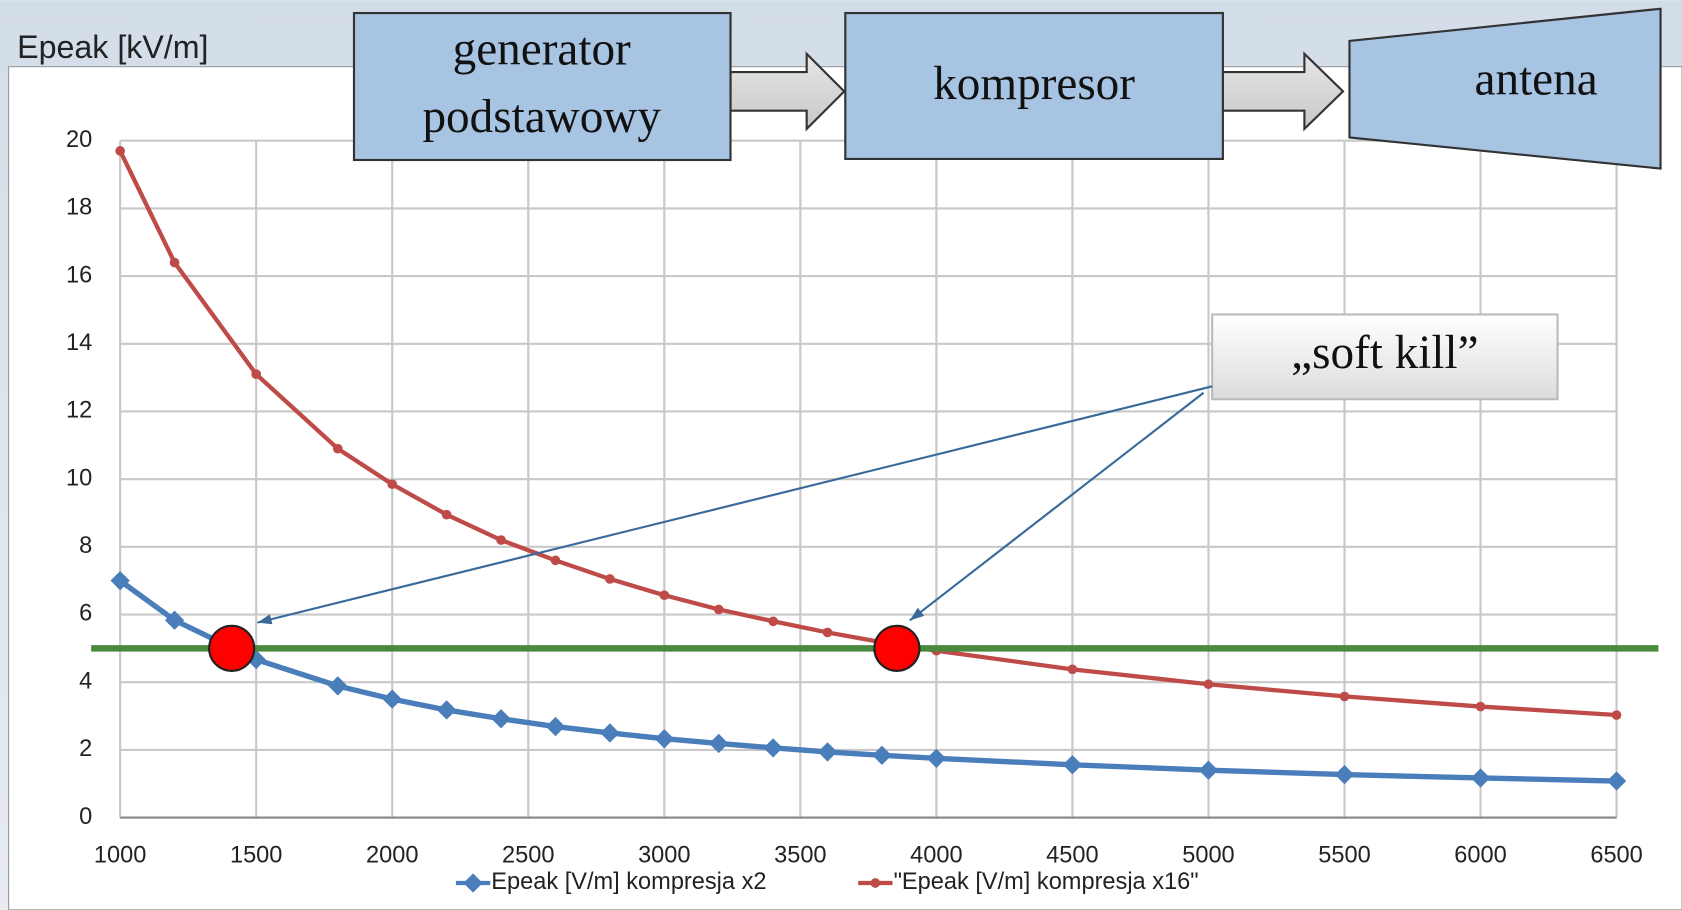 Image resolution: width=1682 pixels, height=910 pixels. Describe the element at coordinates (392, 854) in the screenshot. I see `x-tick-label: 2000` at that location.